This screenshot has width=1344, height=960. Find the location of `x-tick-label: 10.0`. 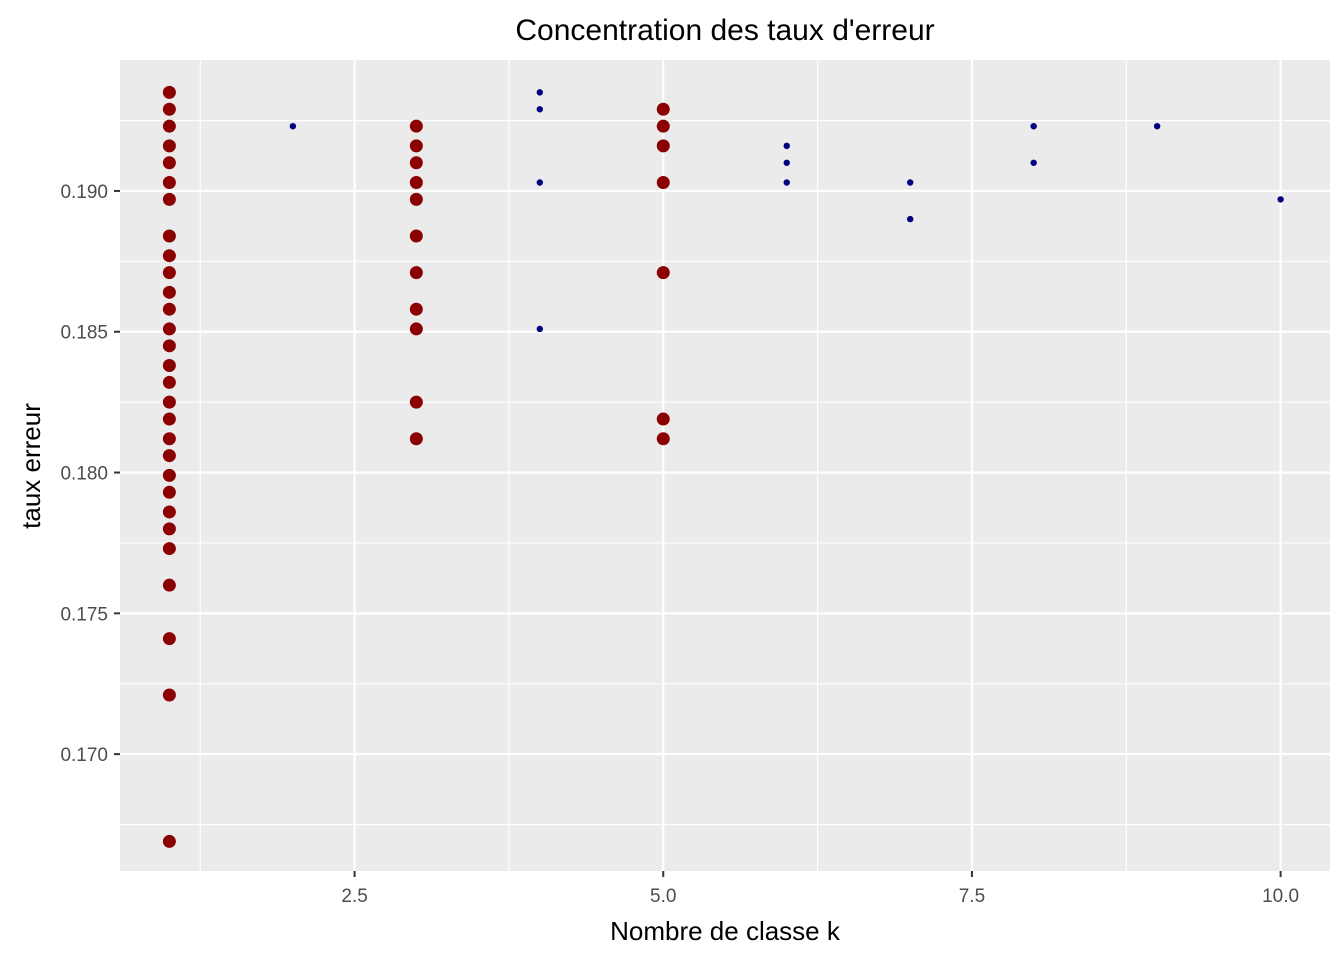

x-tick-label: 10.0 is located at coordinates (1280, 896).